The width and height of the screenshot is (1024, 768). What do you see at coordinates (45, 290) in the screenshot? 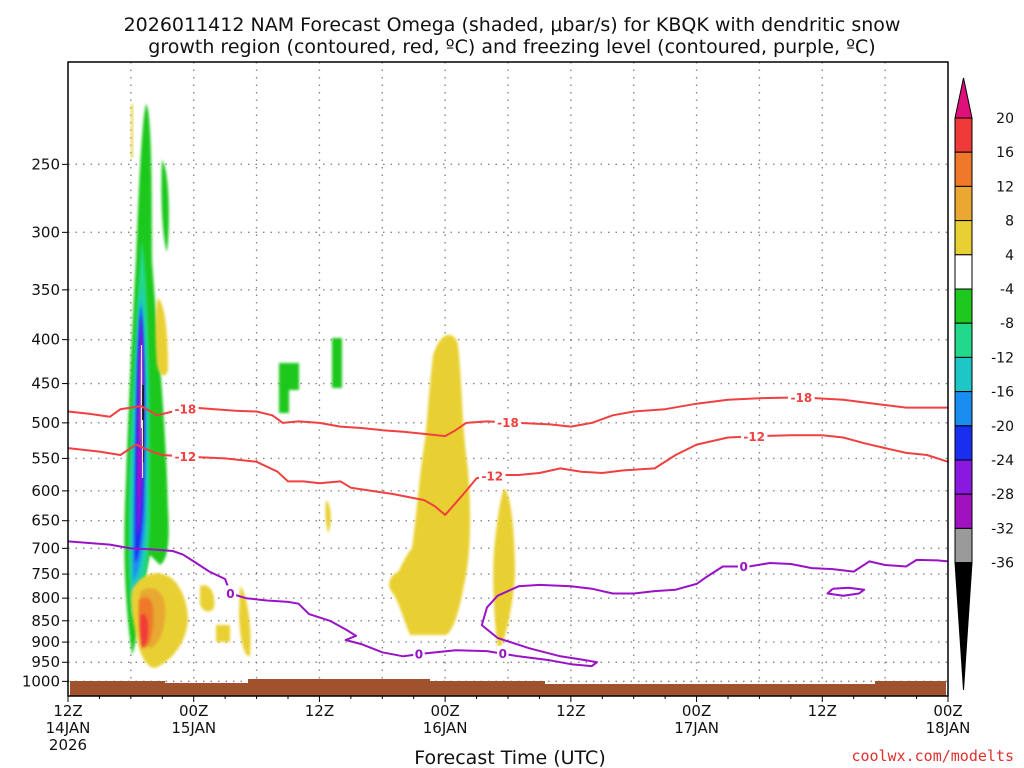
I see `y-tick-label-350: 350` at bounding box center [45, 290].